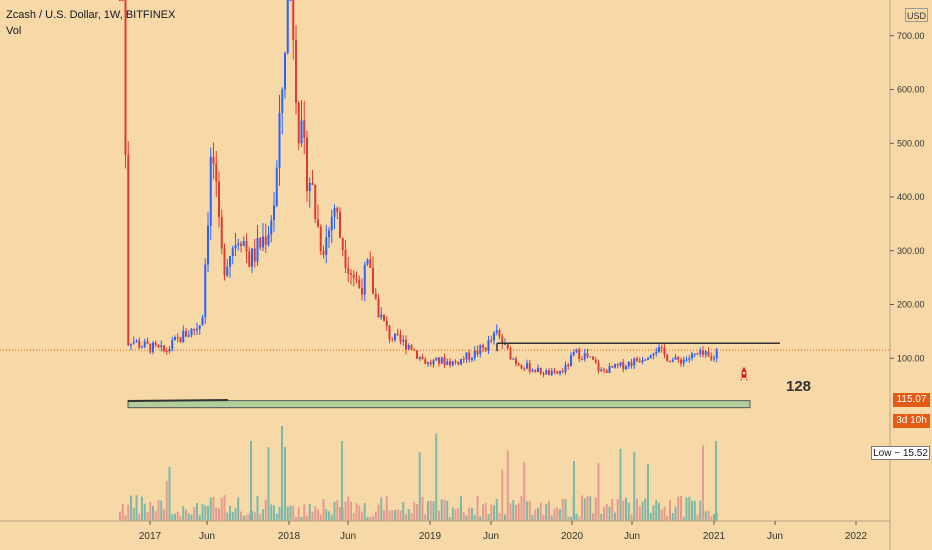  Describe the element at coordinates (911, 36) in the screenshot. I see `y-tick-label: 700.00` at that location.